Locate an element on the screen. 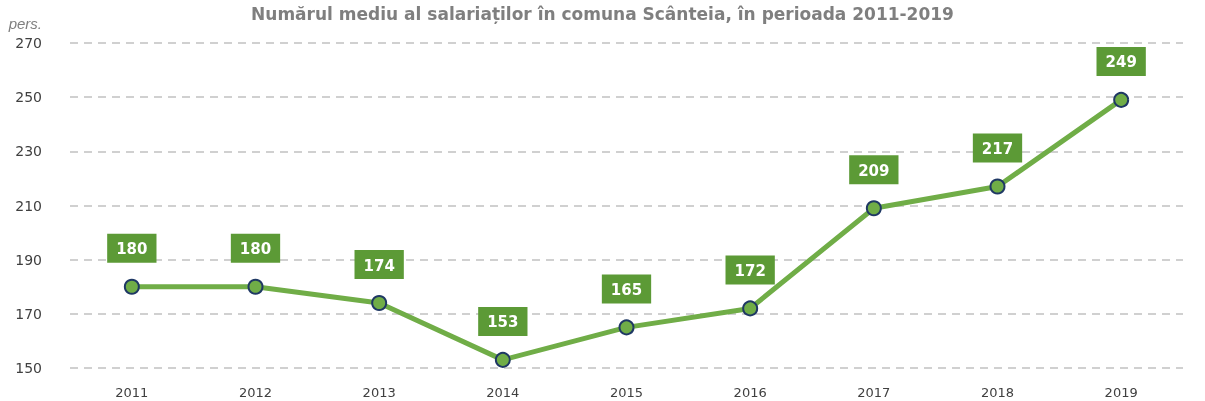 This screenshot has width=1205, height=401. x-tick-label: 2015 is located at coordinates (626, 392).